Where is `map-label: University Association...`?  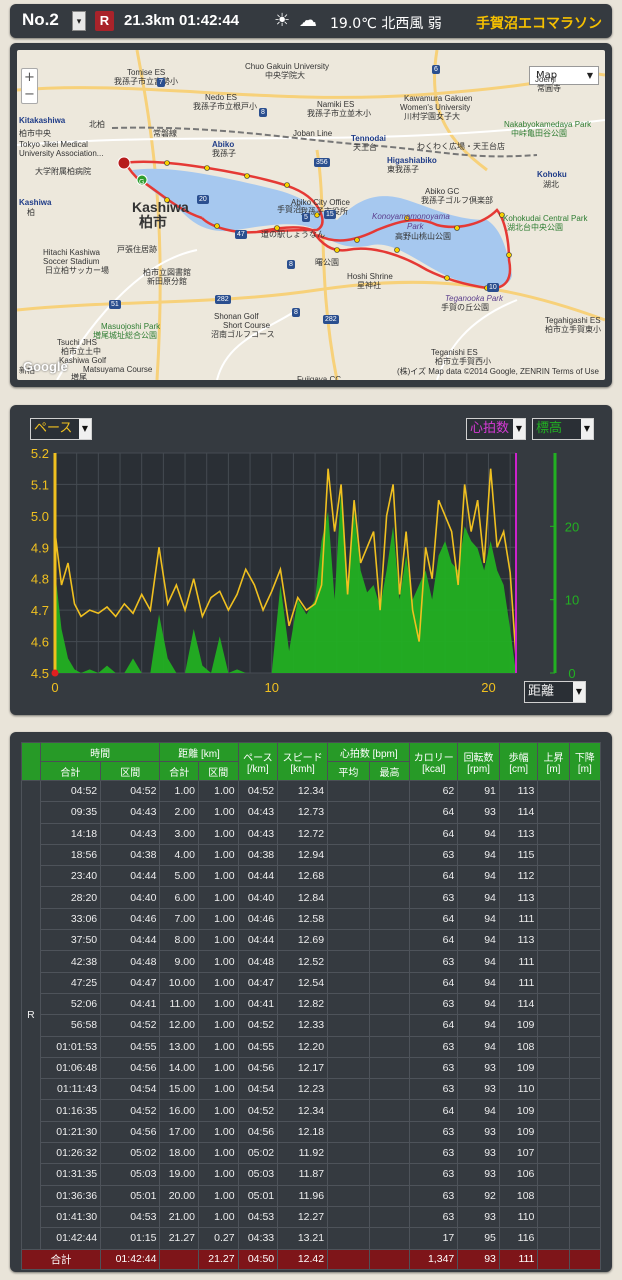
map-label: University Association... is located at coordinates (61, 153).